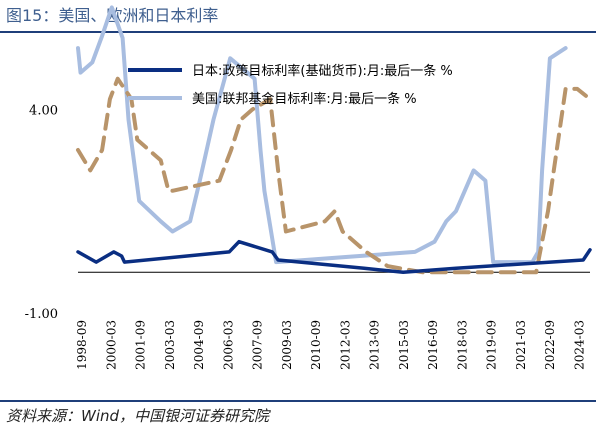 The width and height of the screenshot is (596, 432). I want to click on source-note: 资料来源：Wind，中国银河证券研究院, so click(138, 416).